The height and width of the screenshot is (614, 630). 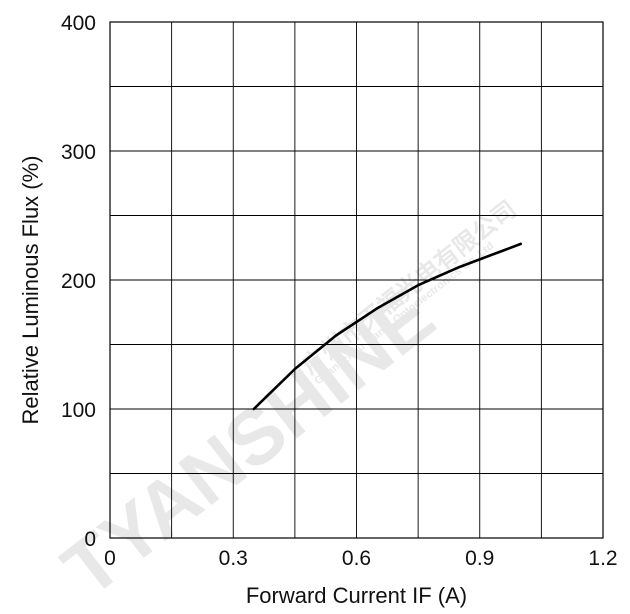 I want to click on y-tick-label: 0, so click(x=90, y=539).